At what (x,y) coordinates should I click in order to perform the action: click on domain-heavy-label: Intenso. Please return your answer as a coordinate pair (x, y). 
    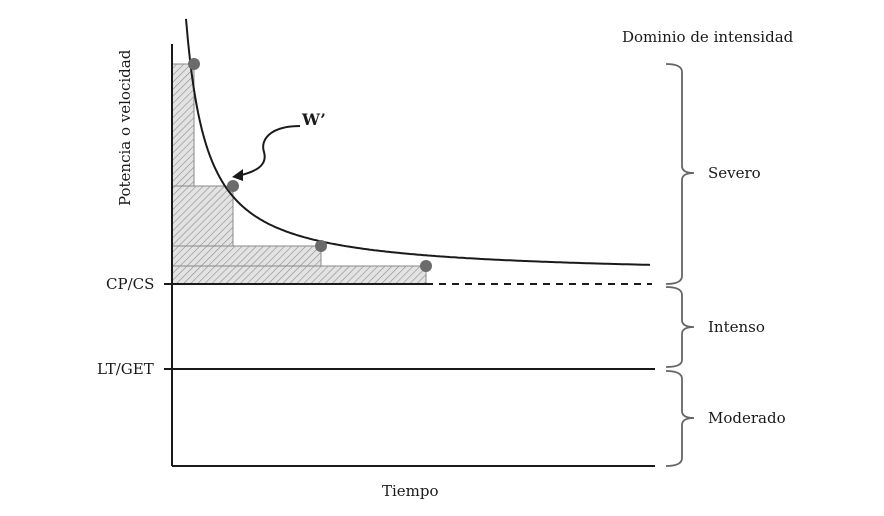
    Looking at the image, I should click on (736, 327).